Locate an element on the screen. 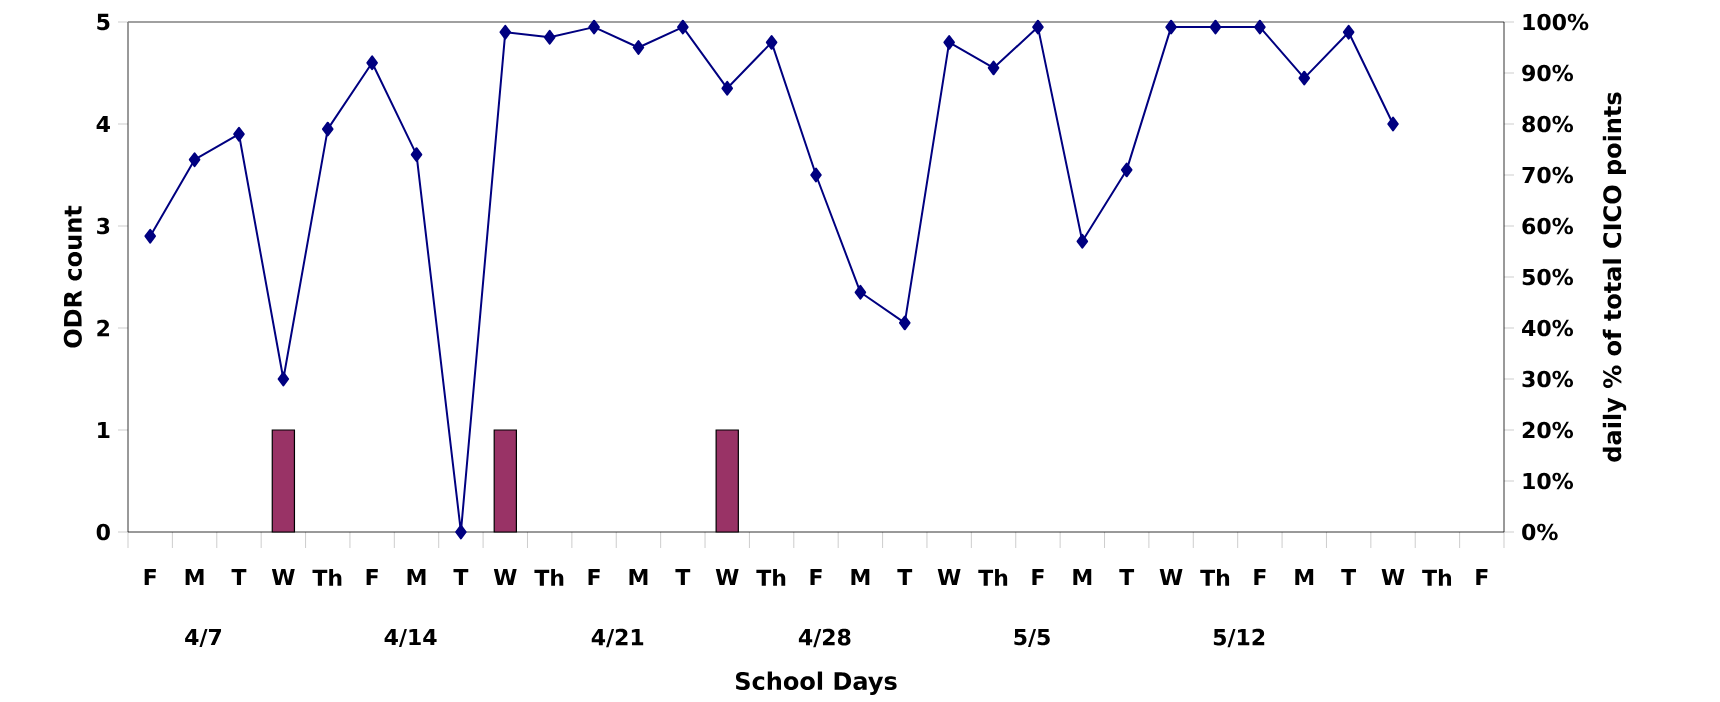 The width and height of the screenshot is (1720, 702). y2-tick-label: 40% is located at coordinates (1548, 328).